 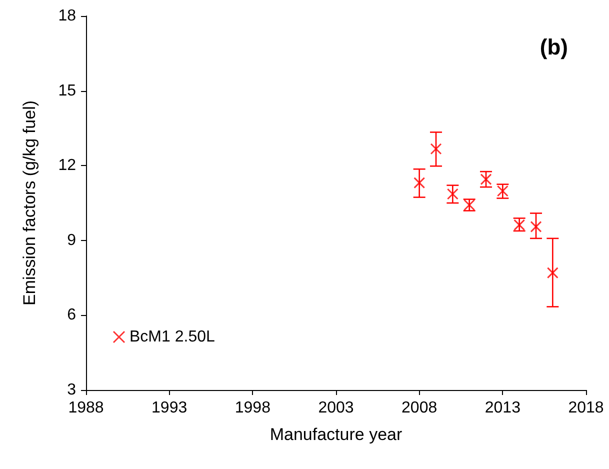 What do you see at coordinates (67, 16) in the screenshot?
I see `y-tick-label: 18` at bounding box center [67, 16].